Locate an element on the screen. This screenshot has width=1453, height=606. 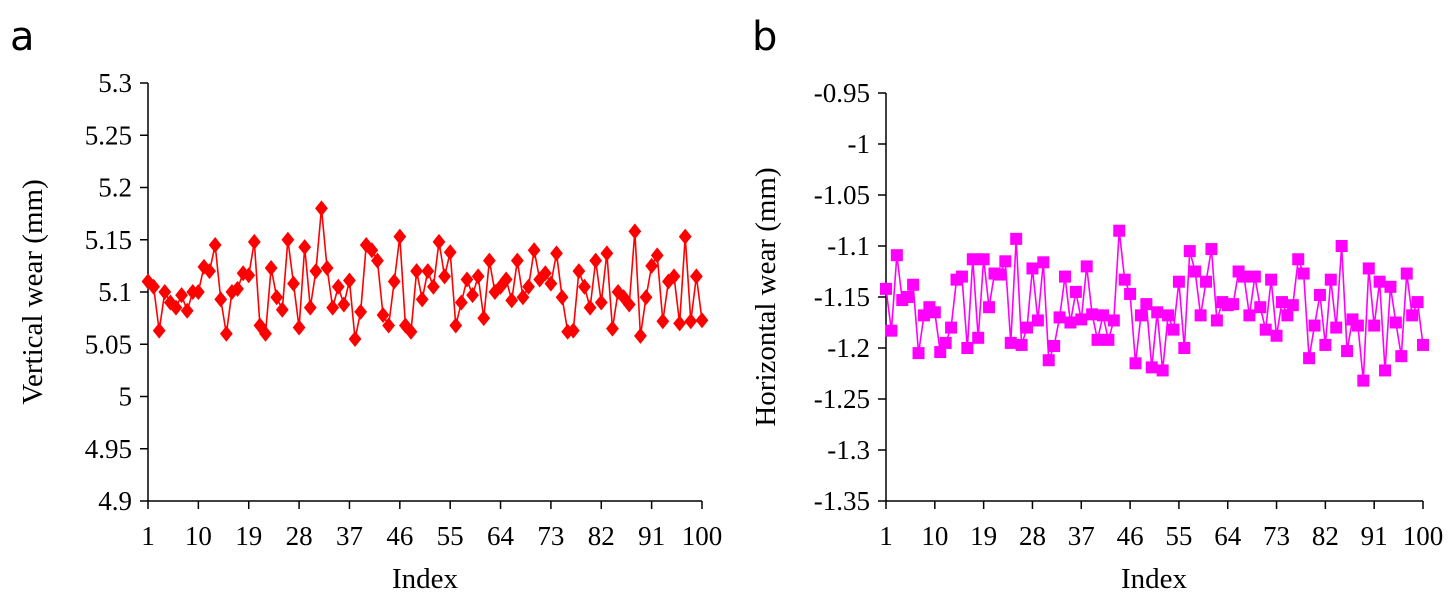
y-tick-label: -0.95 is located at coordinates (842, 93).